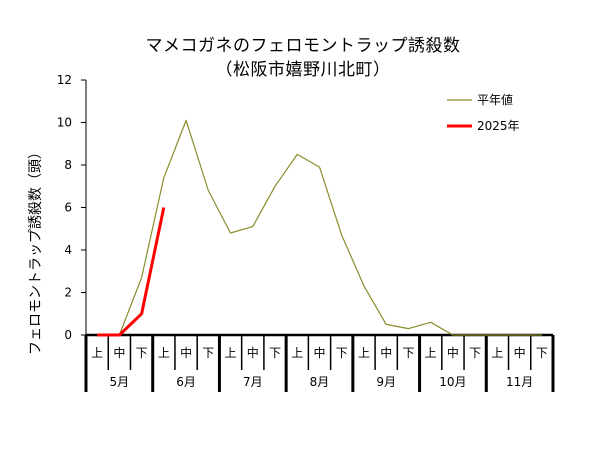  I want to click on chart-title: マメコガネのフェロモントラップ誘殺数, so click(303, 46).